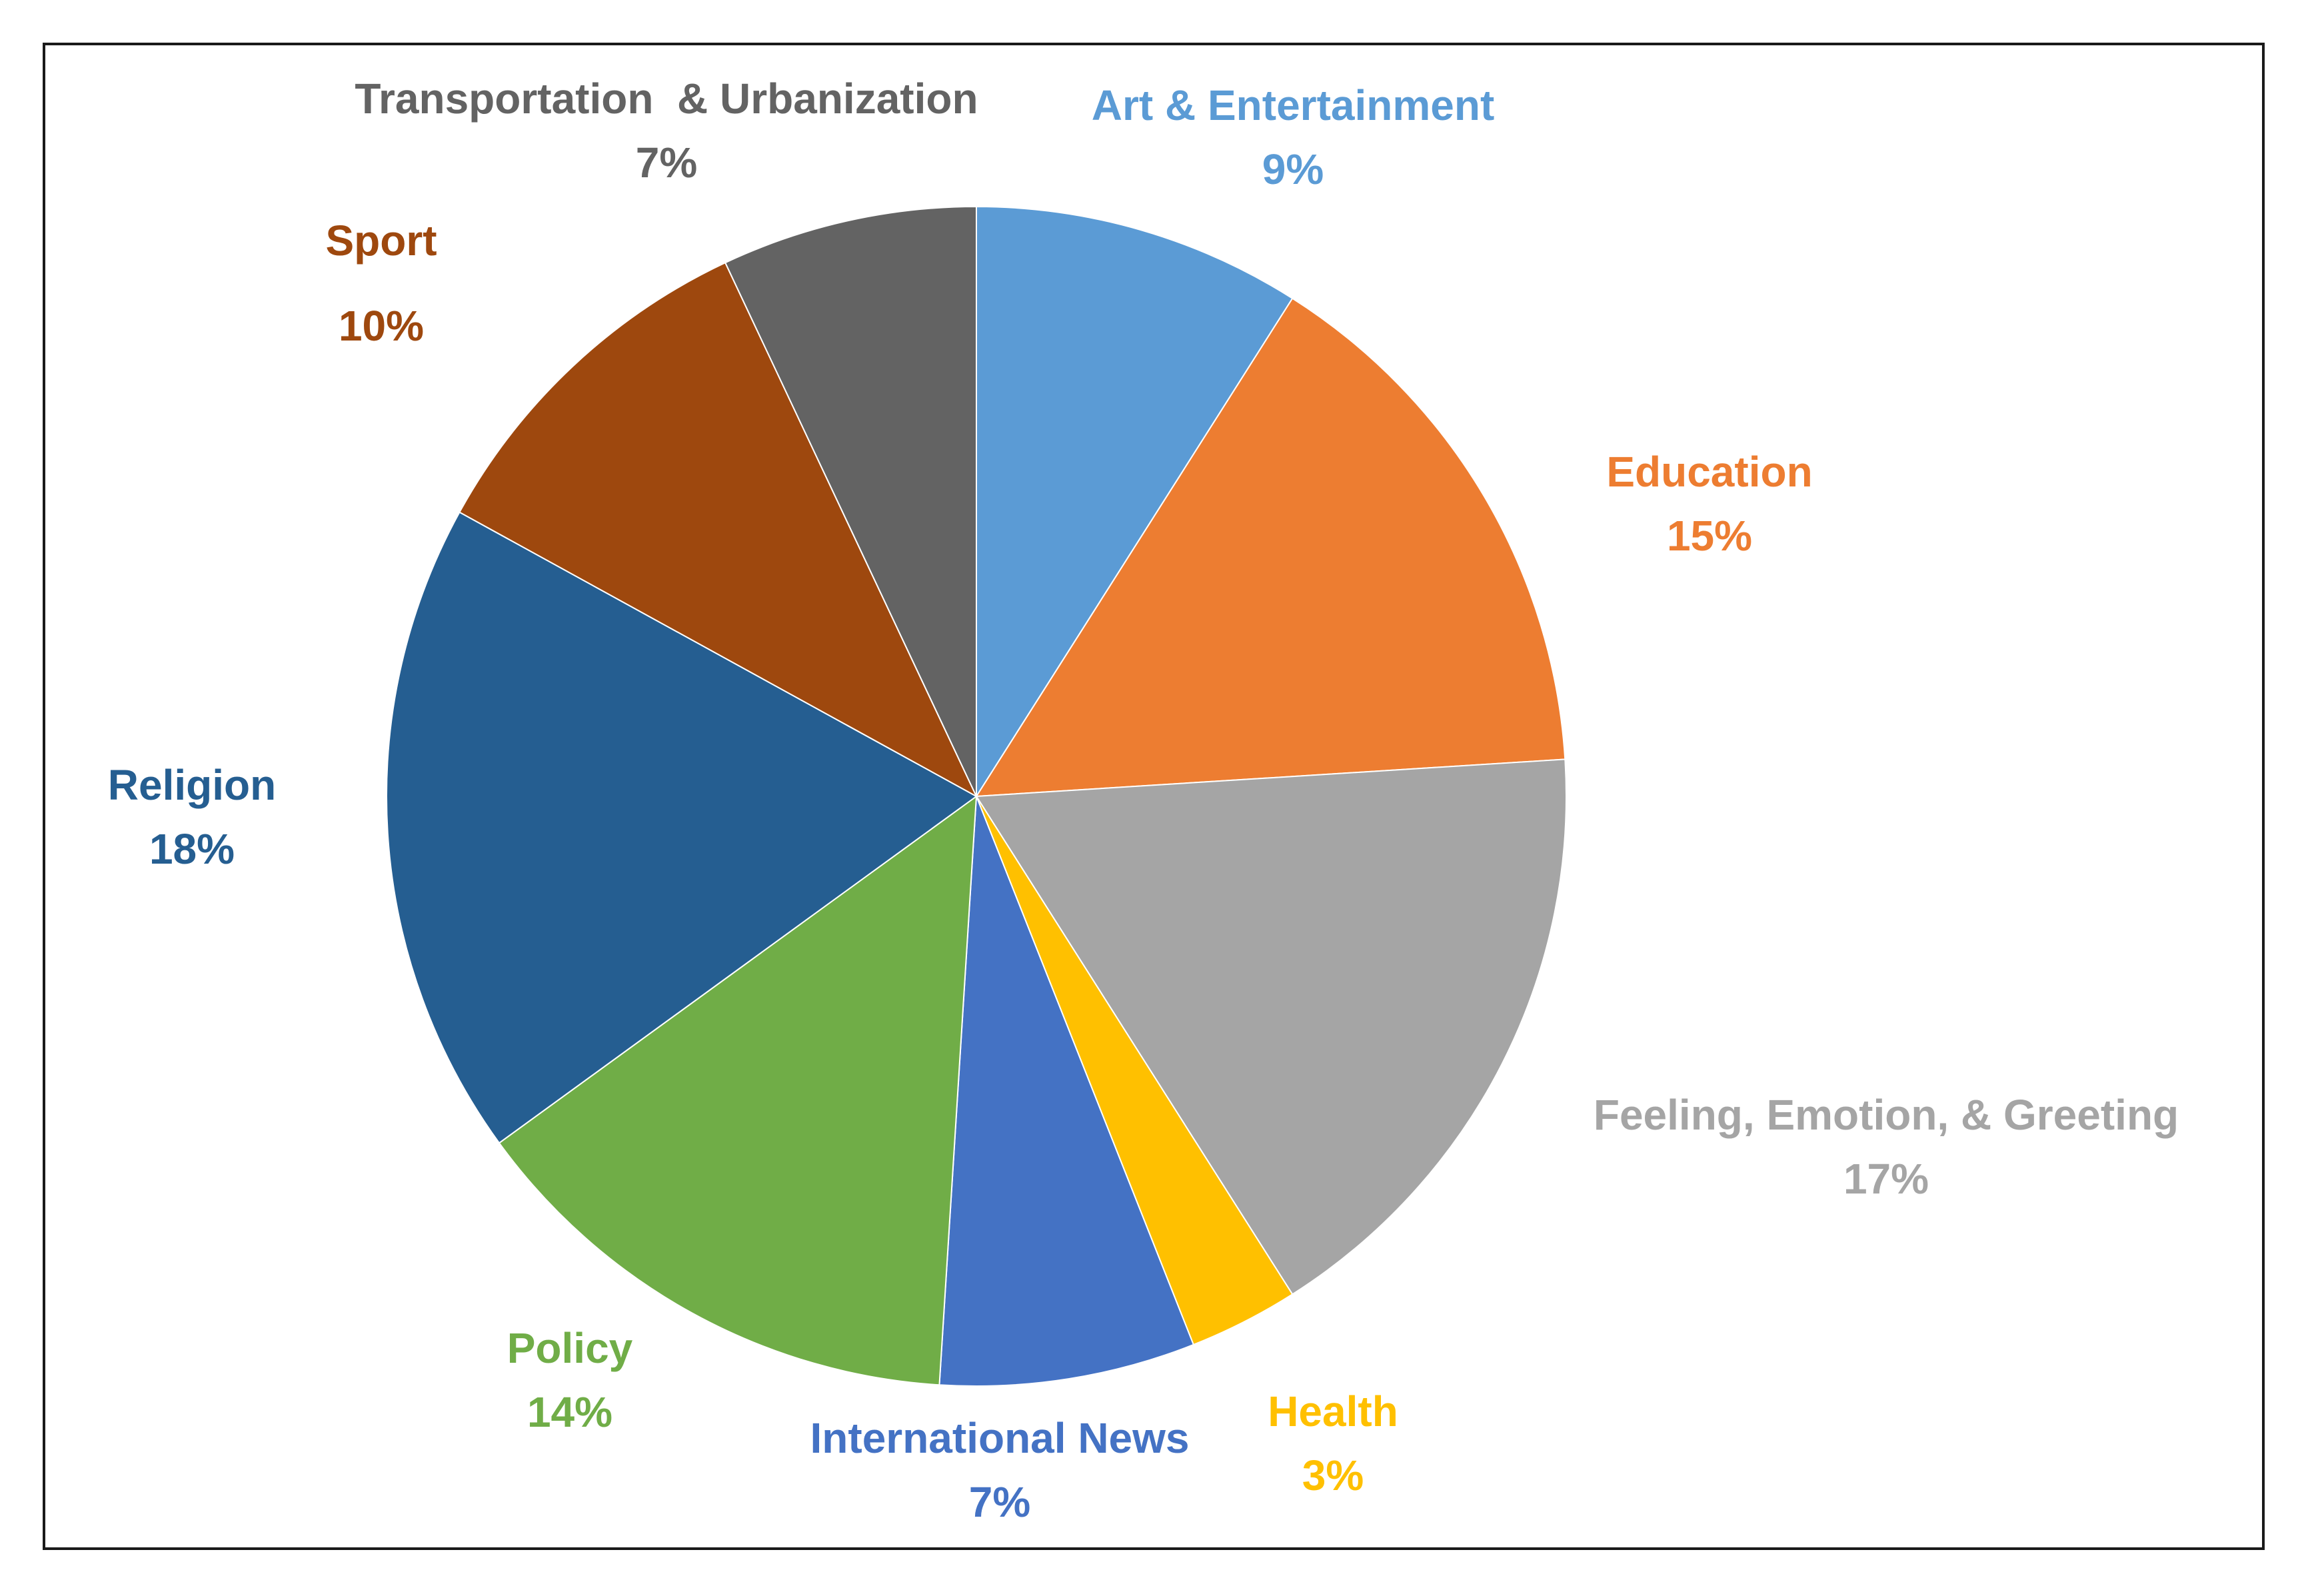 Image resolution: width=2304 pixels, height=1596 pixels. Describe the element at coordinates (1135, 502) in the screenshot. I see `pie-slice-art-entertainment` at that location.